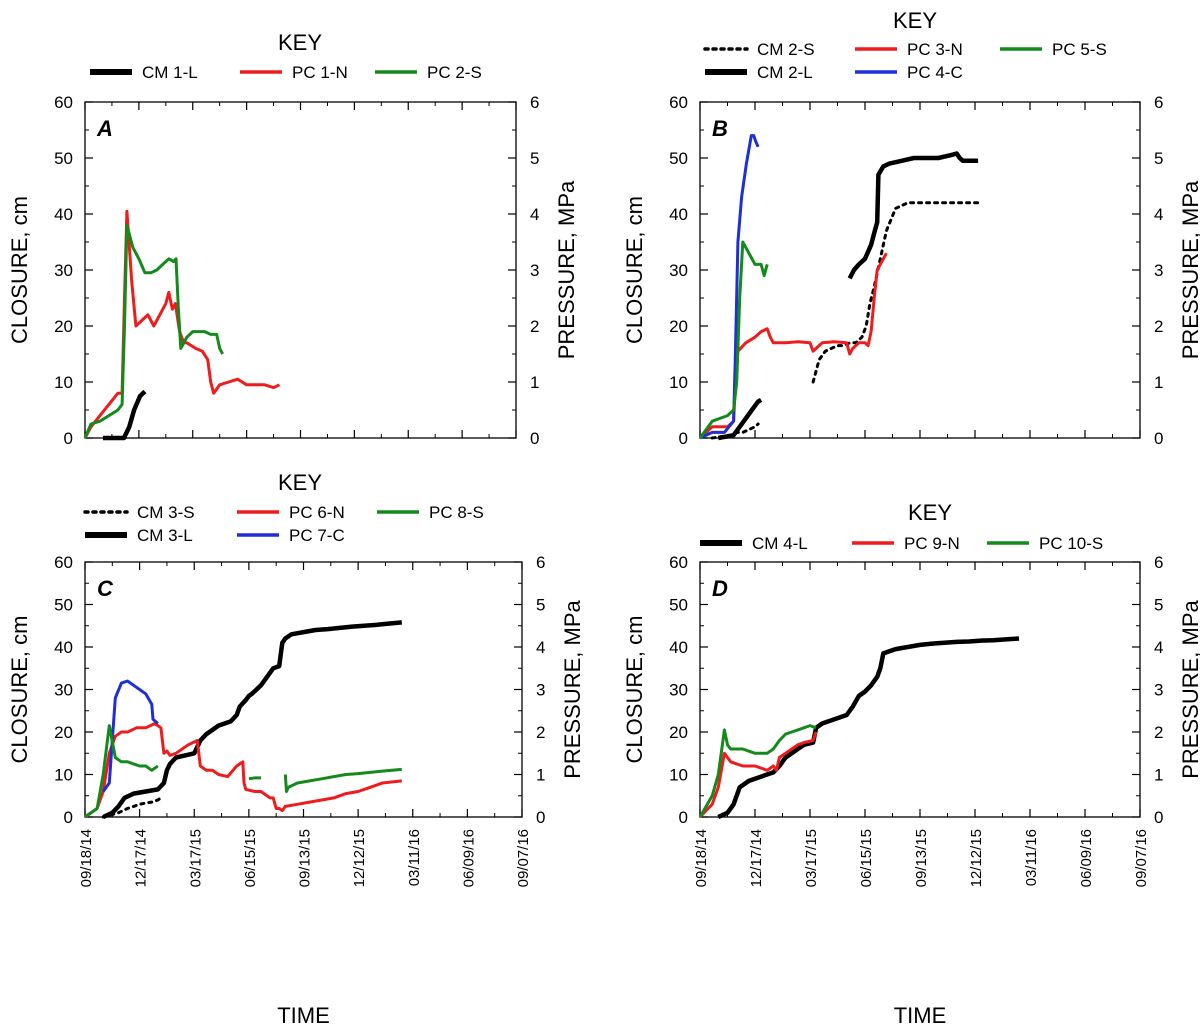 The height and width of the screenshot is (1032, 1200). What do you see at coordinates (243, 770) in the screenshot?
I see `series-line-pc-6-n` at bounding box center [243, 770].